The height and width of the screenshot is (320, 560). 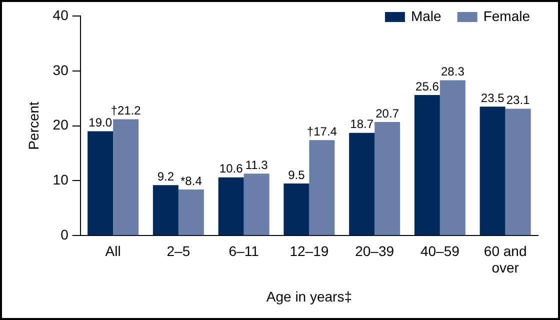 I want to click on data-label: 18.7, so click(x=362, y=124).